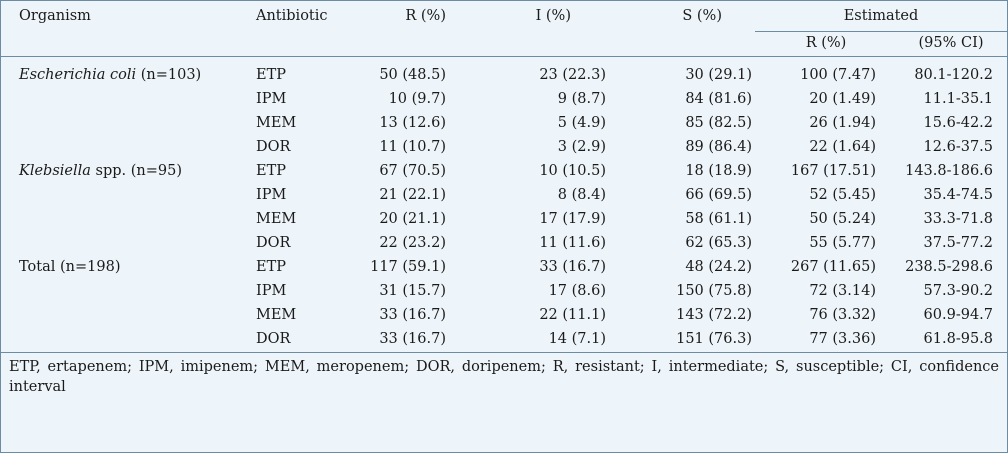 The height and width of the screenshot is (453, 1008). Describe the element at coordinates (718, 219) in the screenshot. I see `s-cell: 58 (61.1)` at that location.